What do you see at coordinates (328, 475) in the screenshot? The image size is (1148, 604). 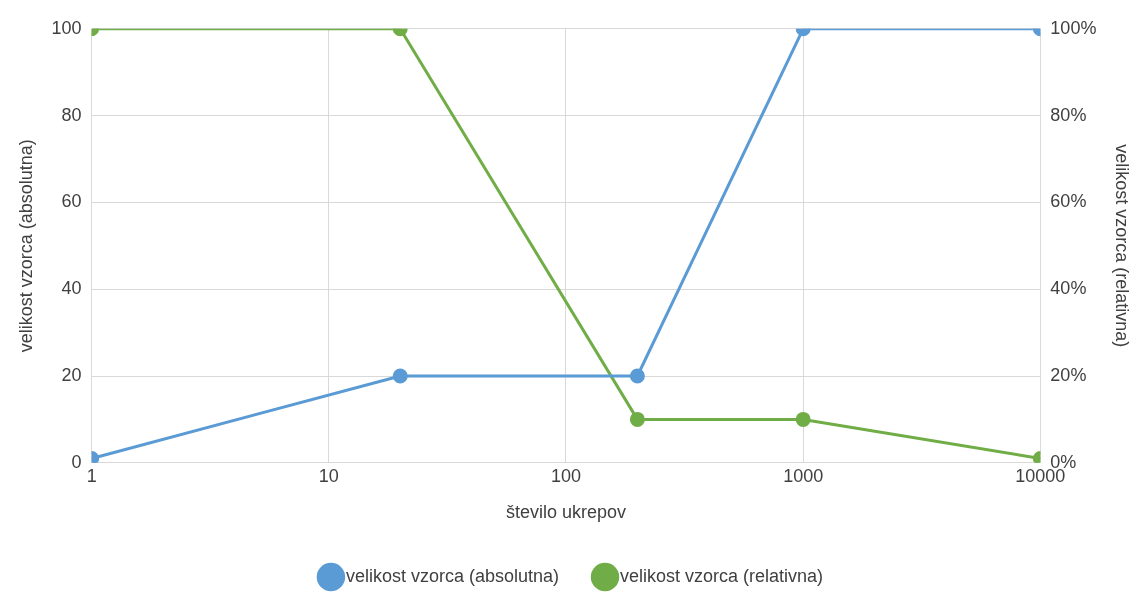 I see `x-tick-label: 10` at bounding box center [328, 475].